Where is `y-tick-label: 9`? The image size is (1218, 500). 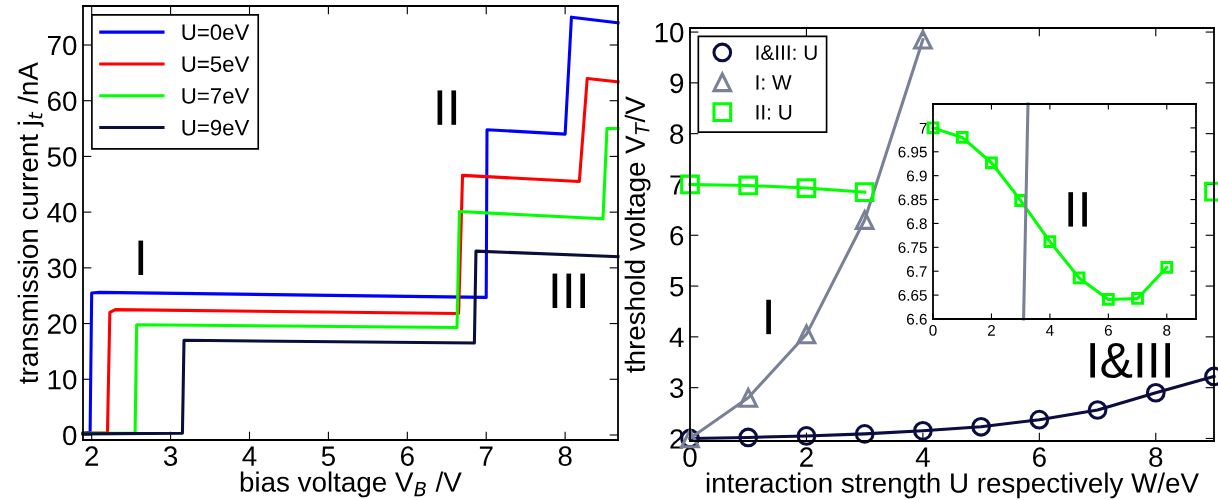
y-tick-label: 9 is located at coordinates (677, 83).